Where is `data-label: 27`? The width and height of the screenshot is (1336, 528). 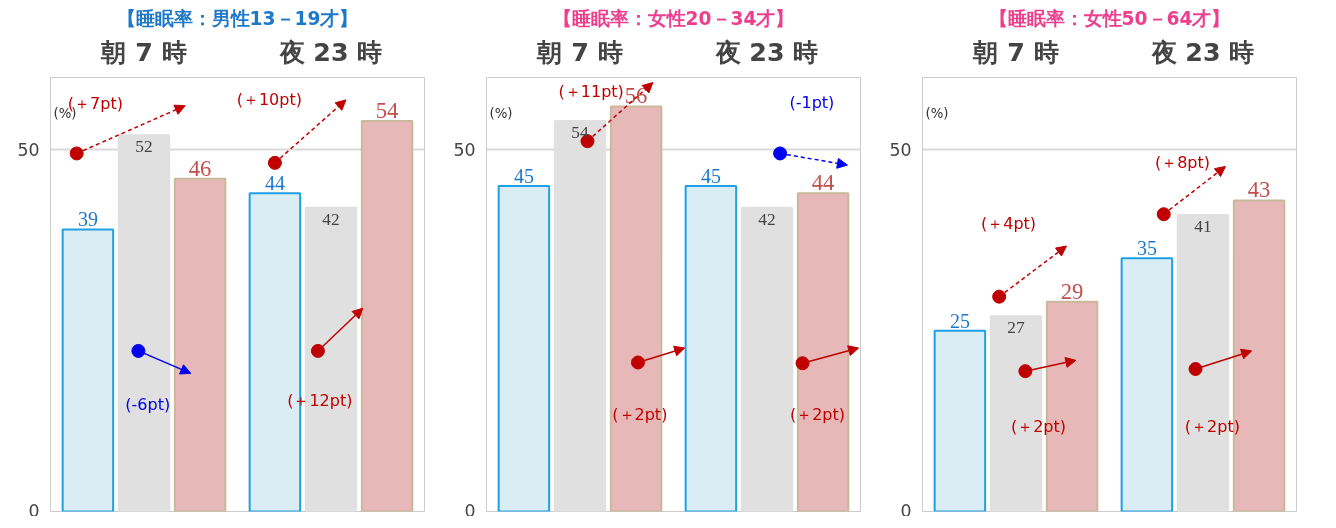 data-label: 27 is located at coordinates (1016, 328).